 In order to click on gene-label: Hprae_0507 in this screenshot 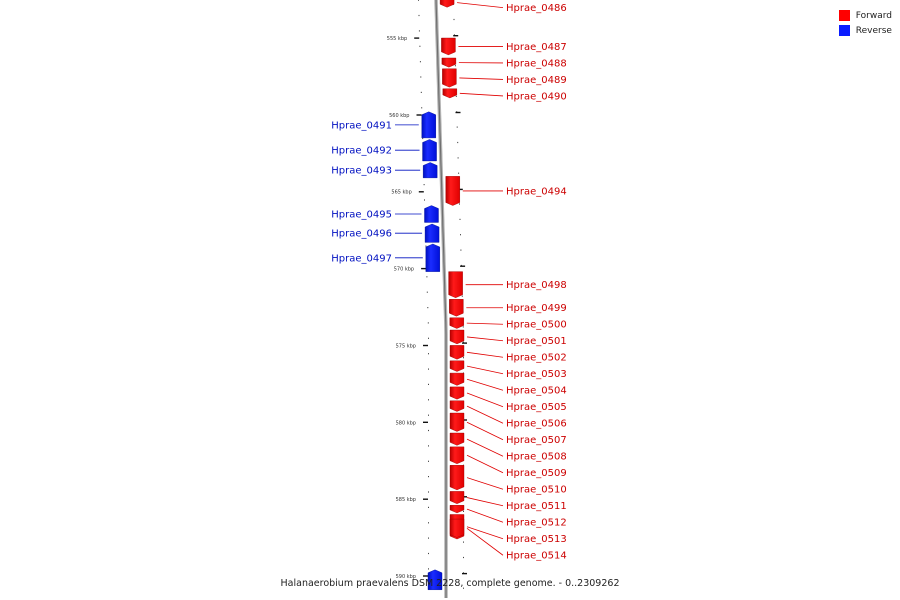, I will do `click(536, 440)`.